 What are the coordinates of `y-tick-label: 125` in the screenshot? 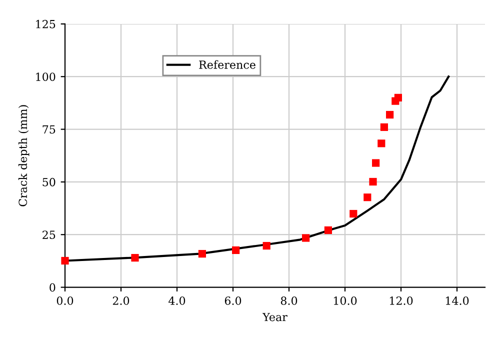 It's located at (46, 24).